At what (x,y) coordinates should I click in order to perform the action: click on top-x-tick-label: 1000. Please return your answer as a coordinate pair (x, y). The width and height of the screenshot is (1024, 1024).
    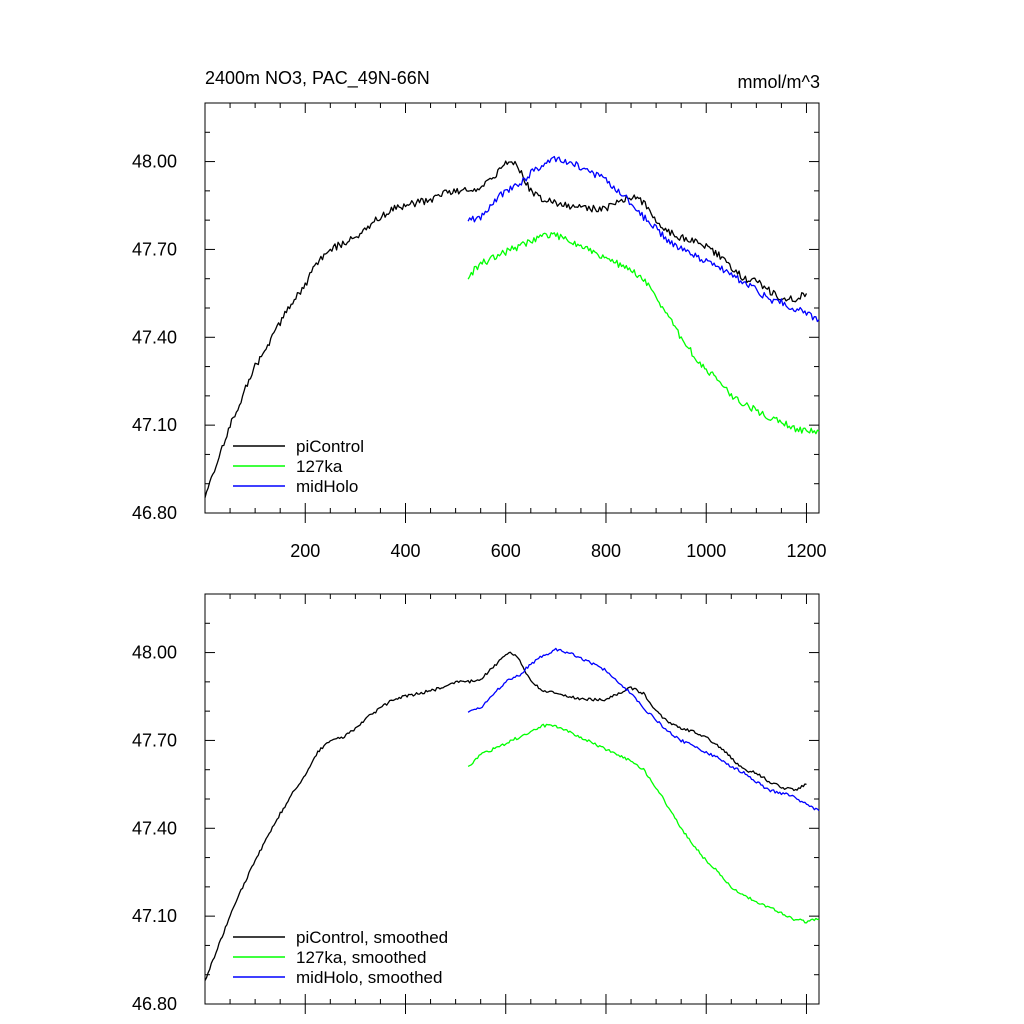
    Looking at the image, I should click on (706, 551).